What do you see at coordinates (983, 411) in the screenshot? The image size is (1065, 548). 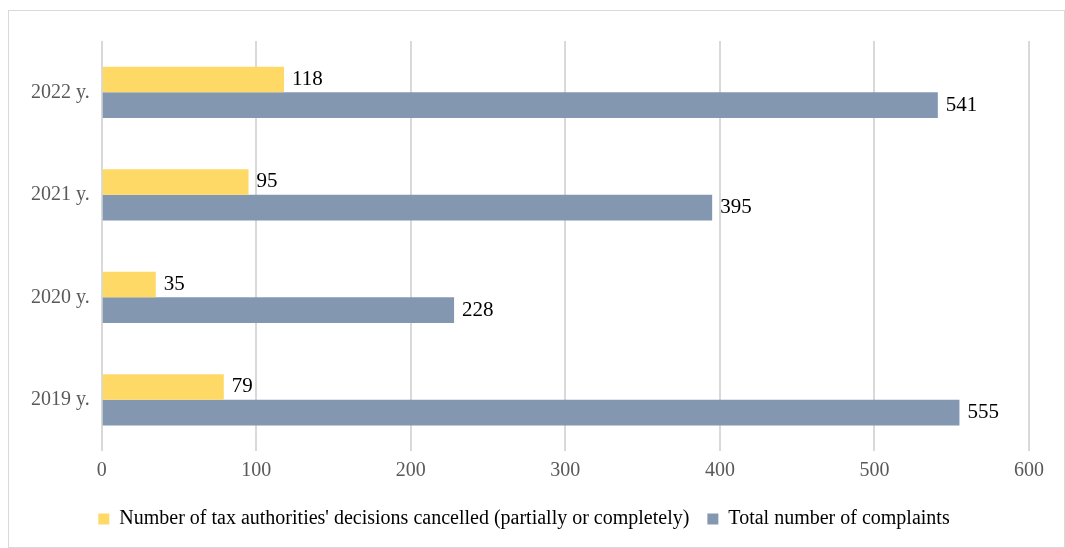 I see `data-label: 555` at bounding box center [983, 411].